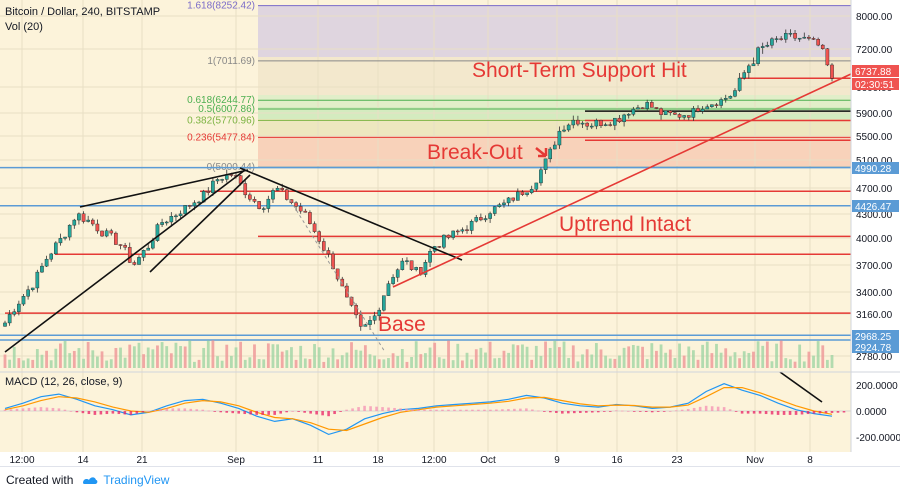  I want to click on trendline-downtrend, so click(351, 214).